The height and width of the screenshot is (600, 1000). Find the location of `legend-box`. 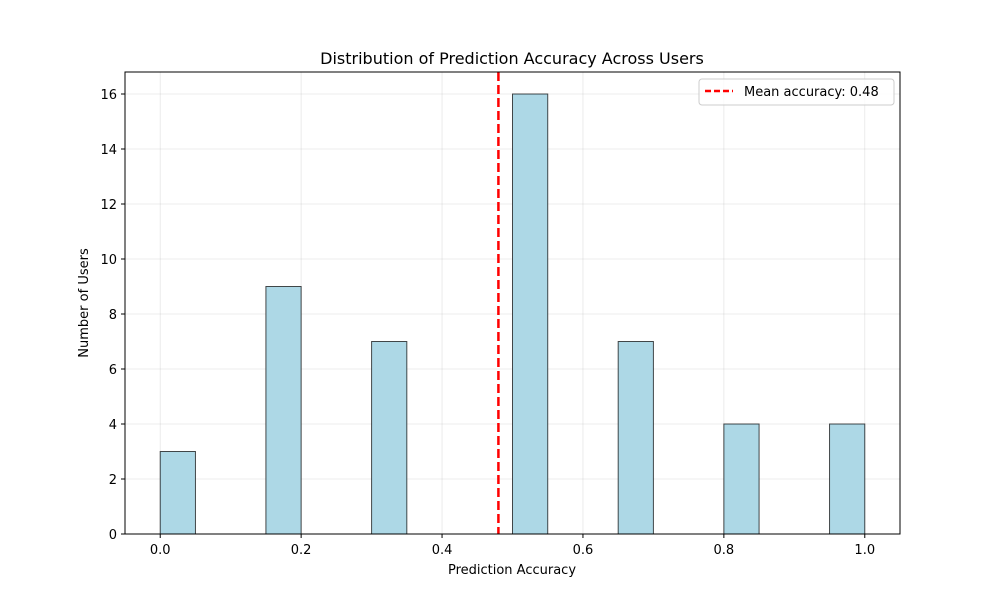

legend-box is located at coordinates (796, 92).